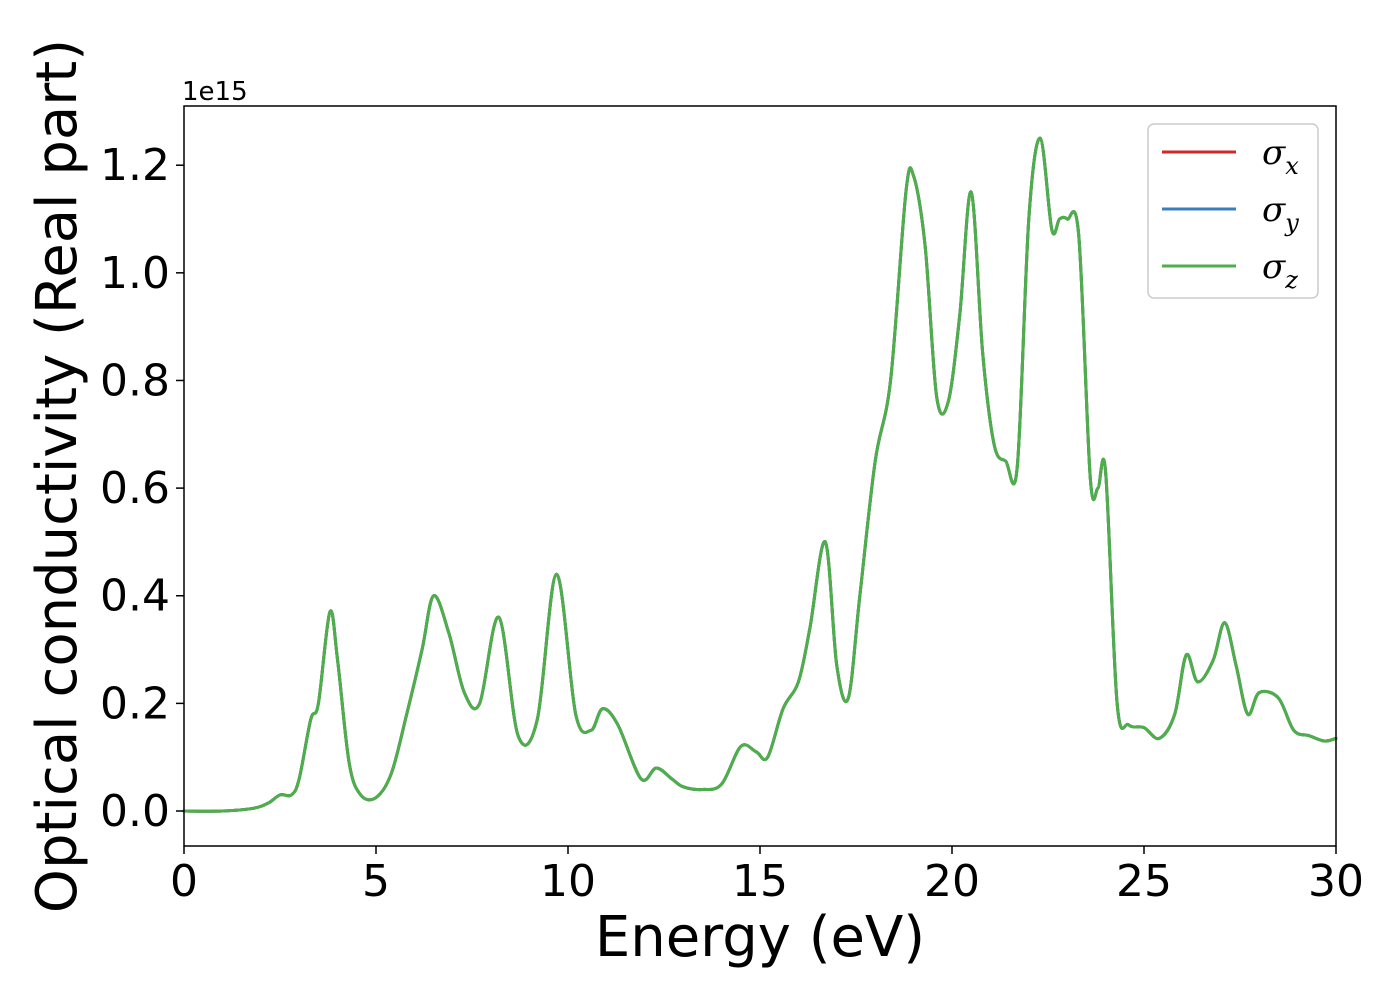  Describe the element at coordinates (1336, 881) in the screenshot. I see `x-tick-label: 30` at that location.